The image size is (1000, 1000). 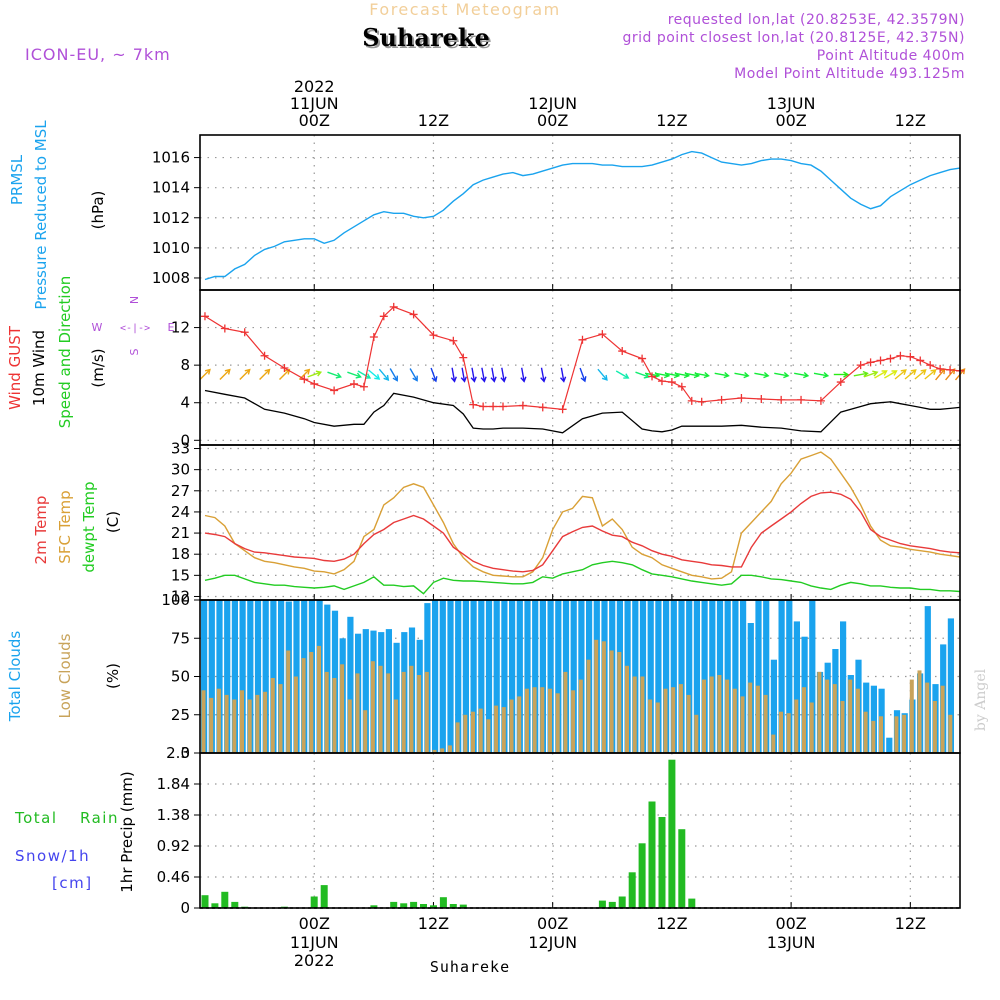 What do you see at coordinates (171, 278) in the screenshot?
I see `y-tick-label: 1008` at bounding box center [171, 278].